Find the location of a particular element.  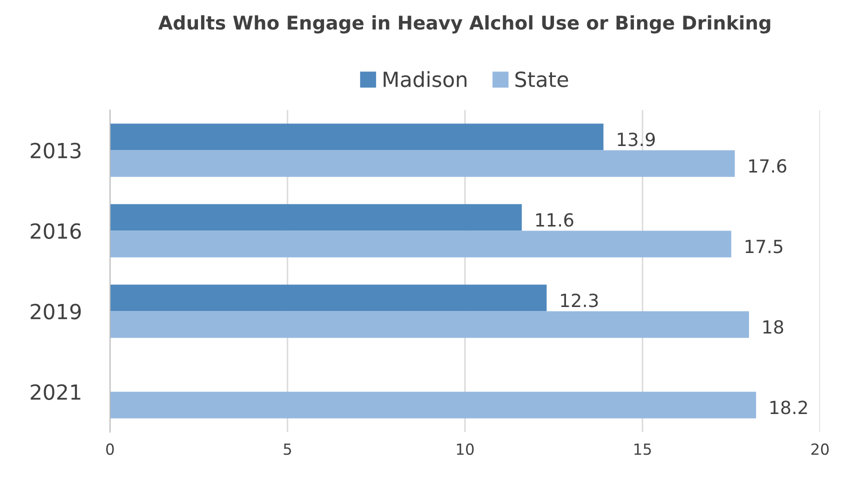

y-tick-label: 2021 is located at coordinates (55, 392).